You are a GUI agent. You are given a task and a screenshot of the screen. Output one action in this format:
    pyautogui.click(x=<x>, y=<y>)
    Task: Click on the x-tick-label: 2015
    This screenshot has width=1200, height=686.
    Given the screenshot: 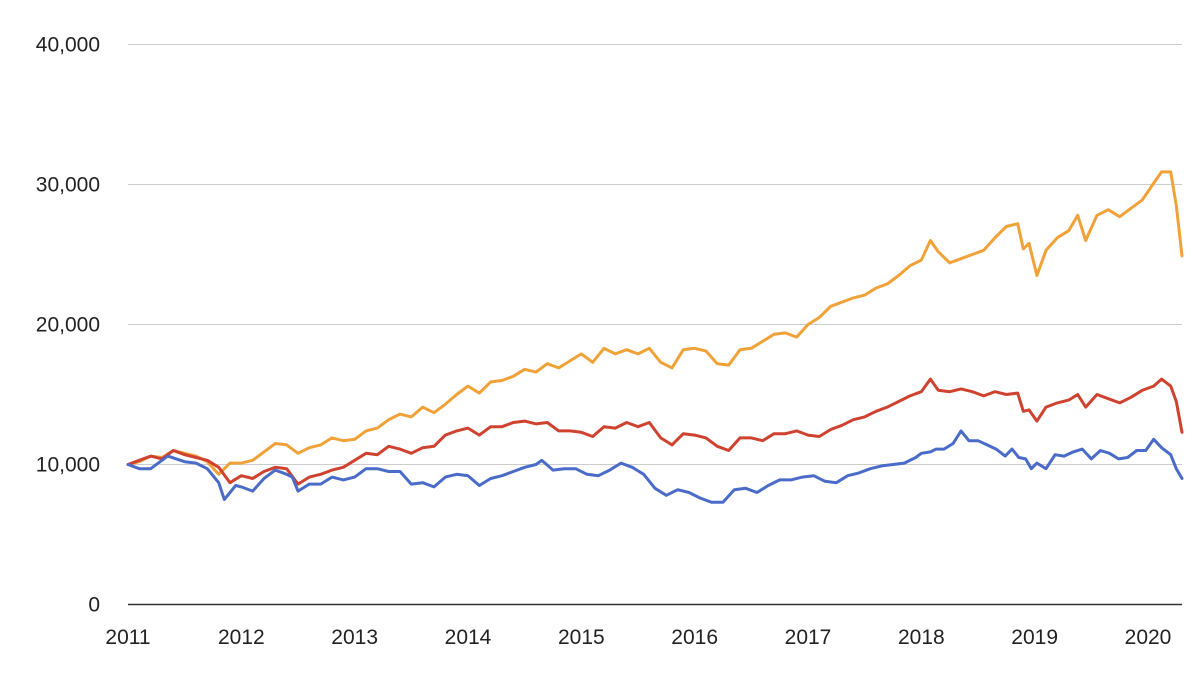 What is the action you would take?
    pyautogui.click(x=581, y=637)
    